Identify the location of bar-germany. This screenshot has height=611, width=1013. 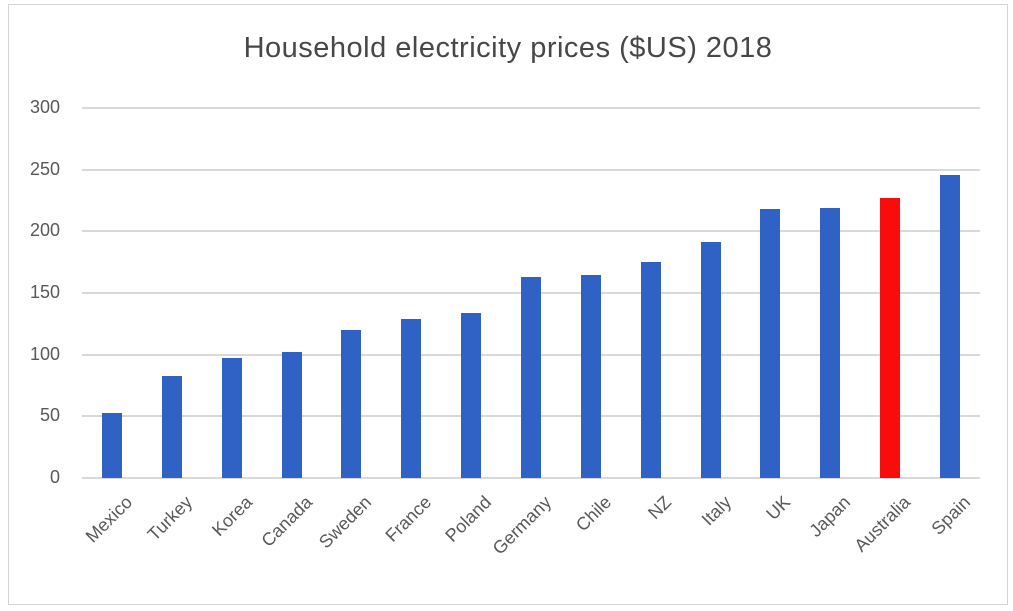
(531, 377).